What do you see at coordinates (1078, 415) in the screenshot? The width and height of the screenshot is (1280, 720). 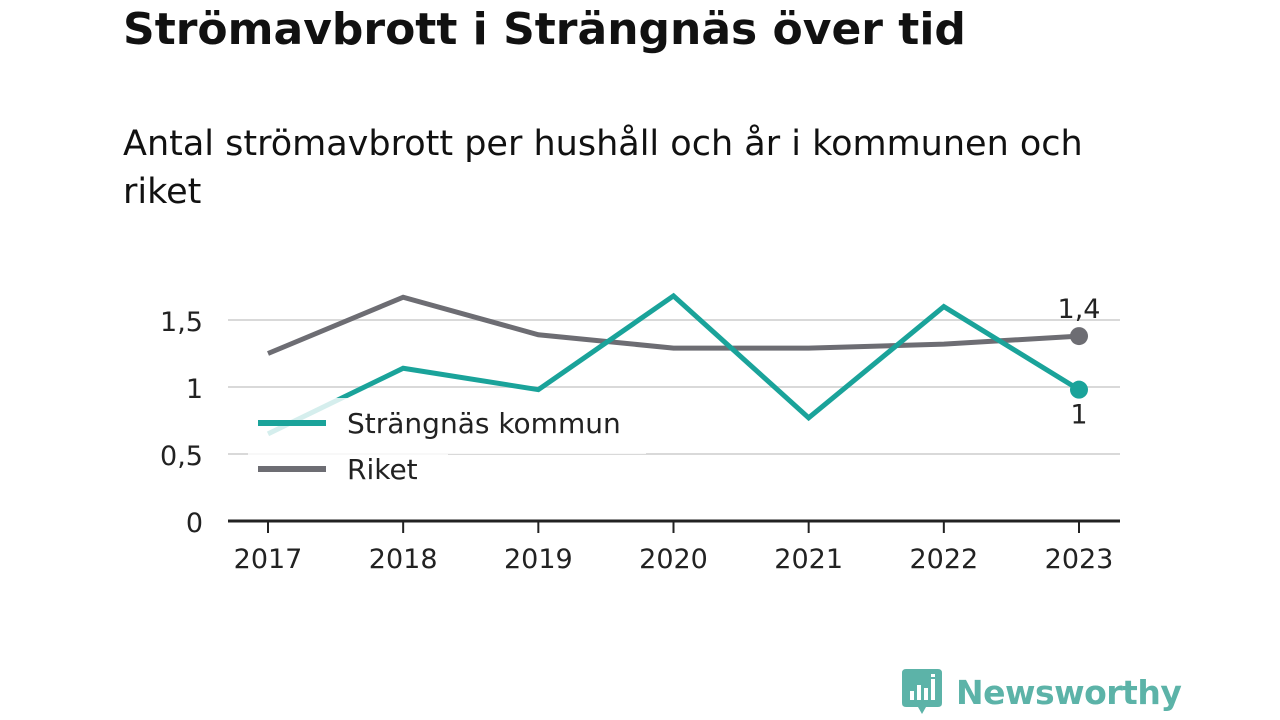 I see `series-end-label-0: 1` at bounding box center [1078, 415].